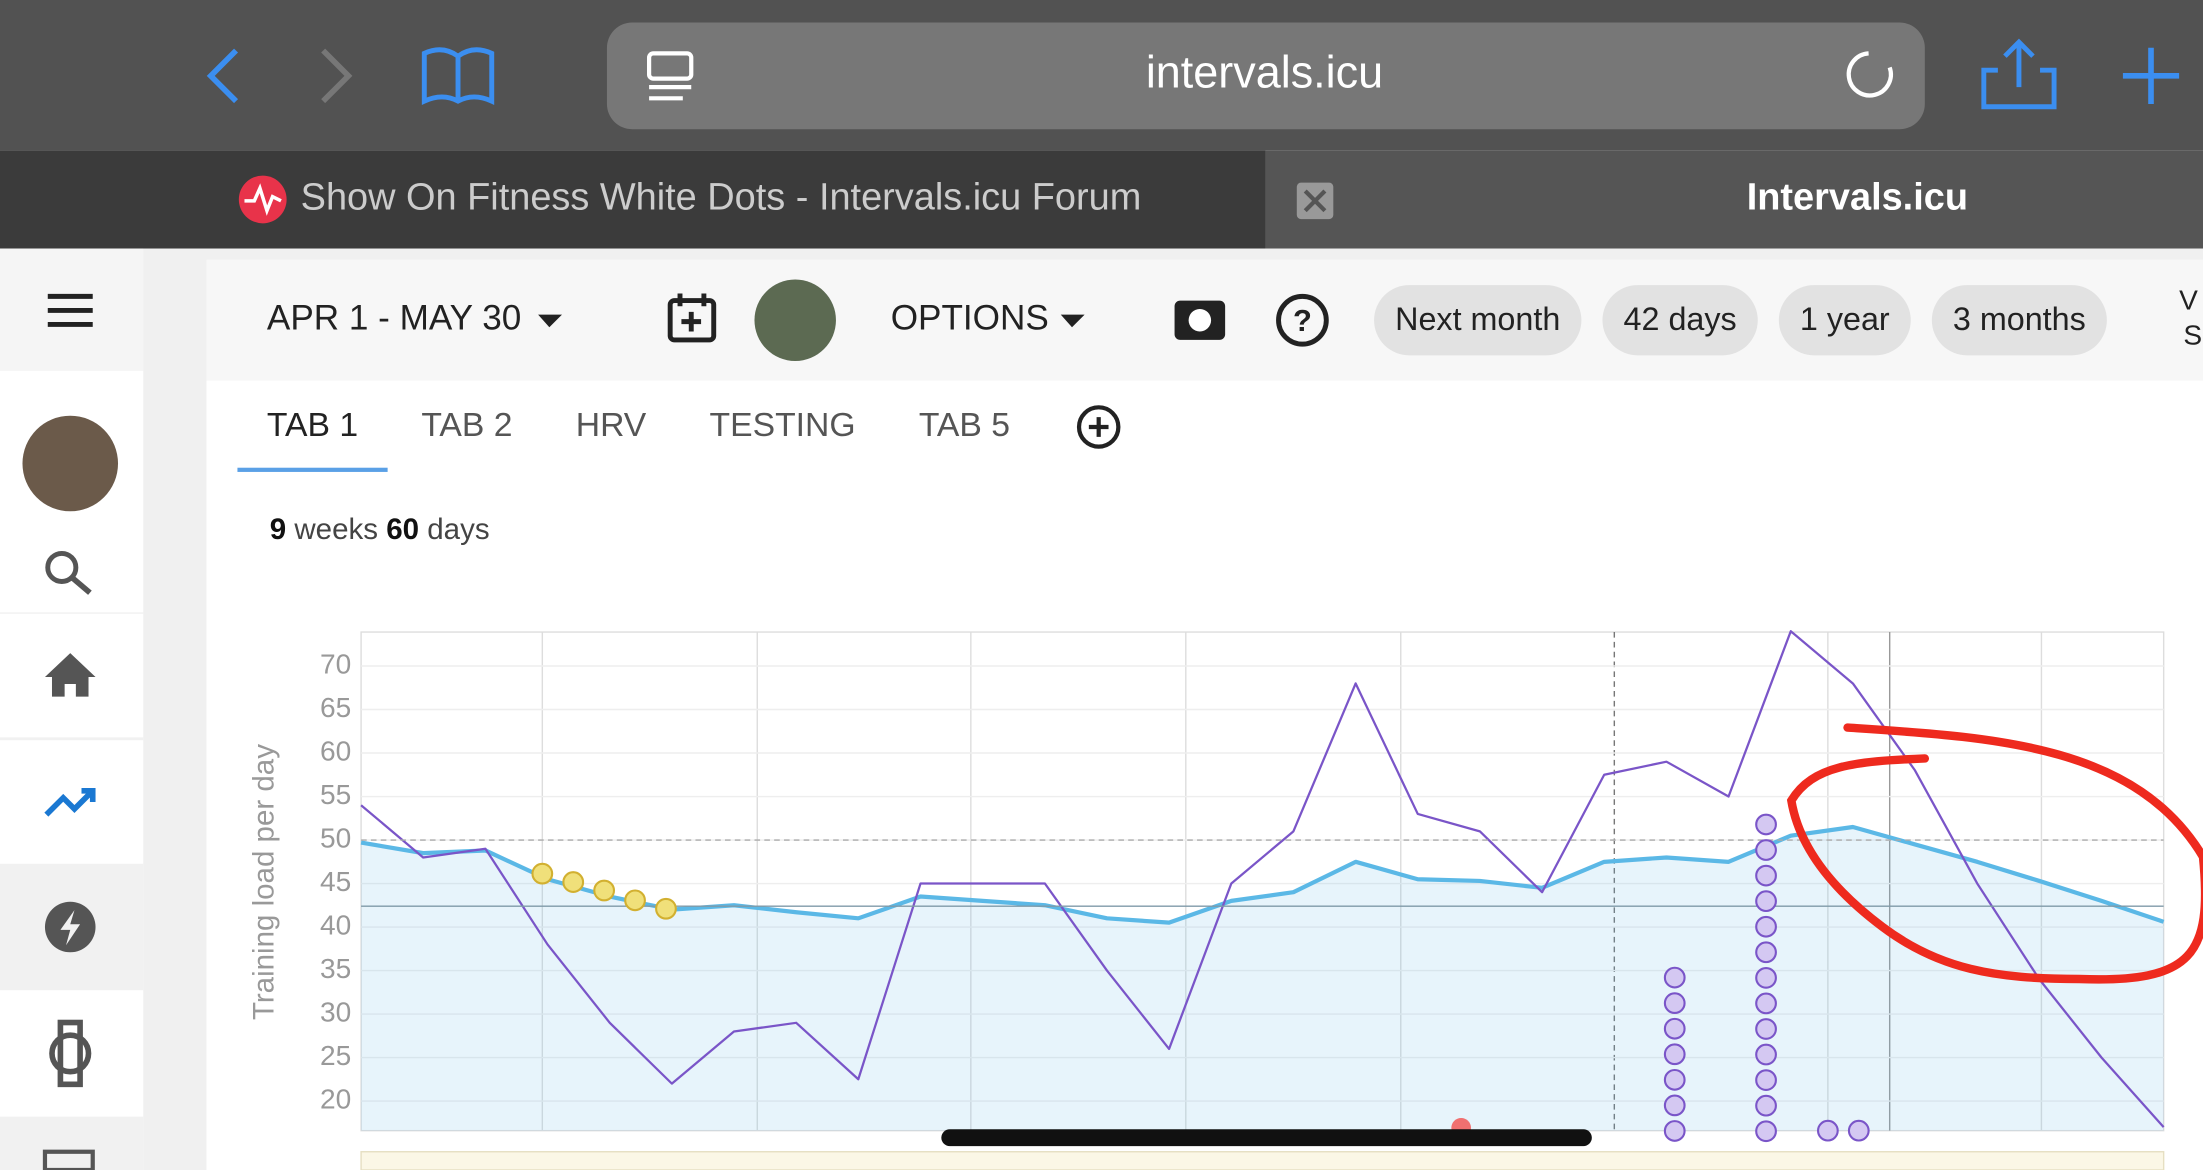  I want to click on weeks-count: 9, so click(278, 529).